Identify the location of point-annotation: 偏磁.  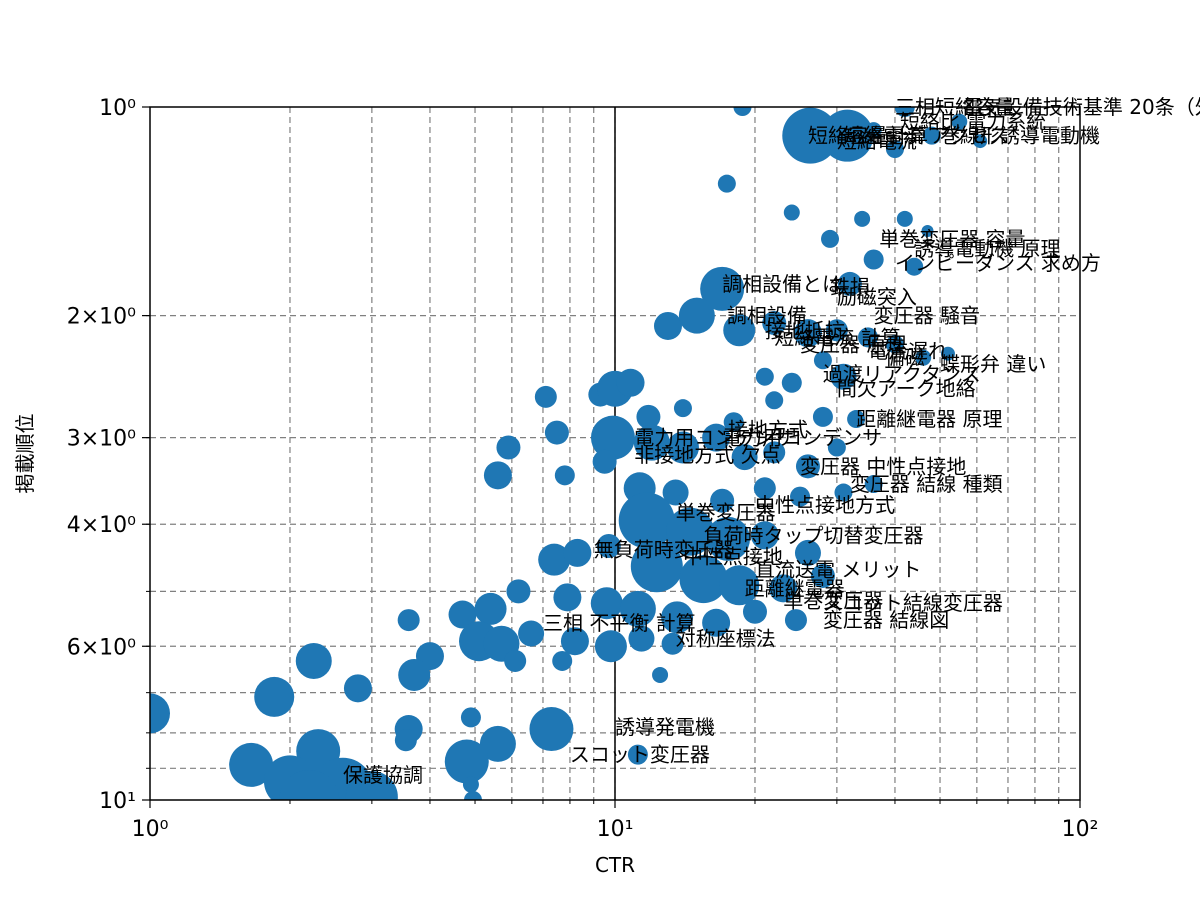
(905, 358).